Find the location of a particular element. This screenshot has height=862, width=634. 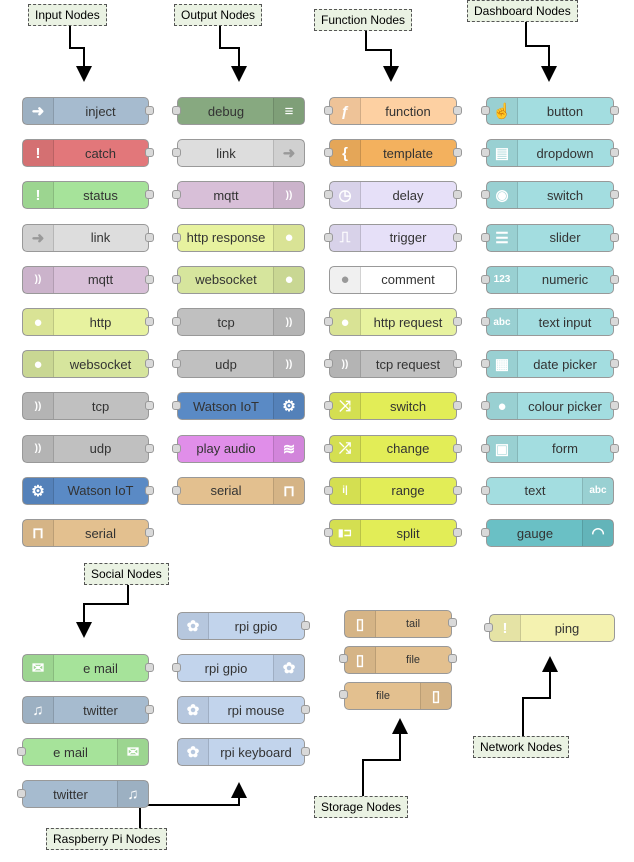

dashboard-node-text-input: abc text input is located at coordinates (550, 322).